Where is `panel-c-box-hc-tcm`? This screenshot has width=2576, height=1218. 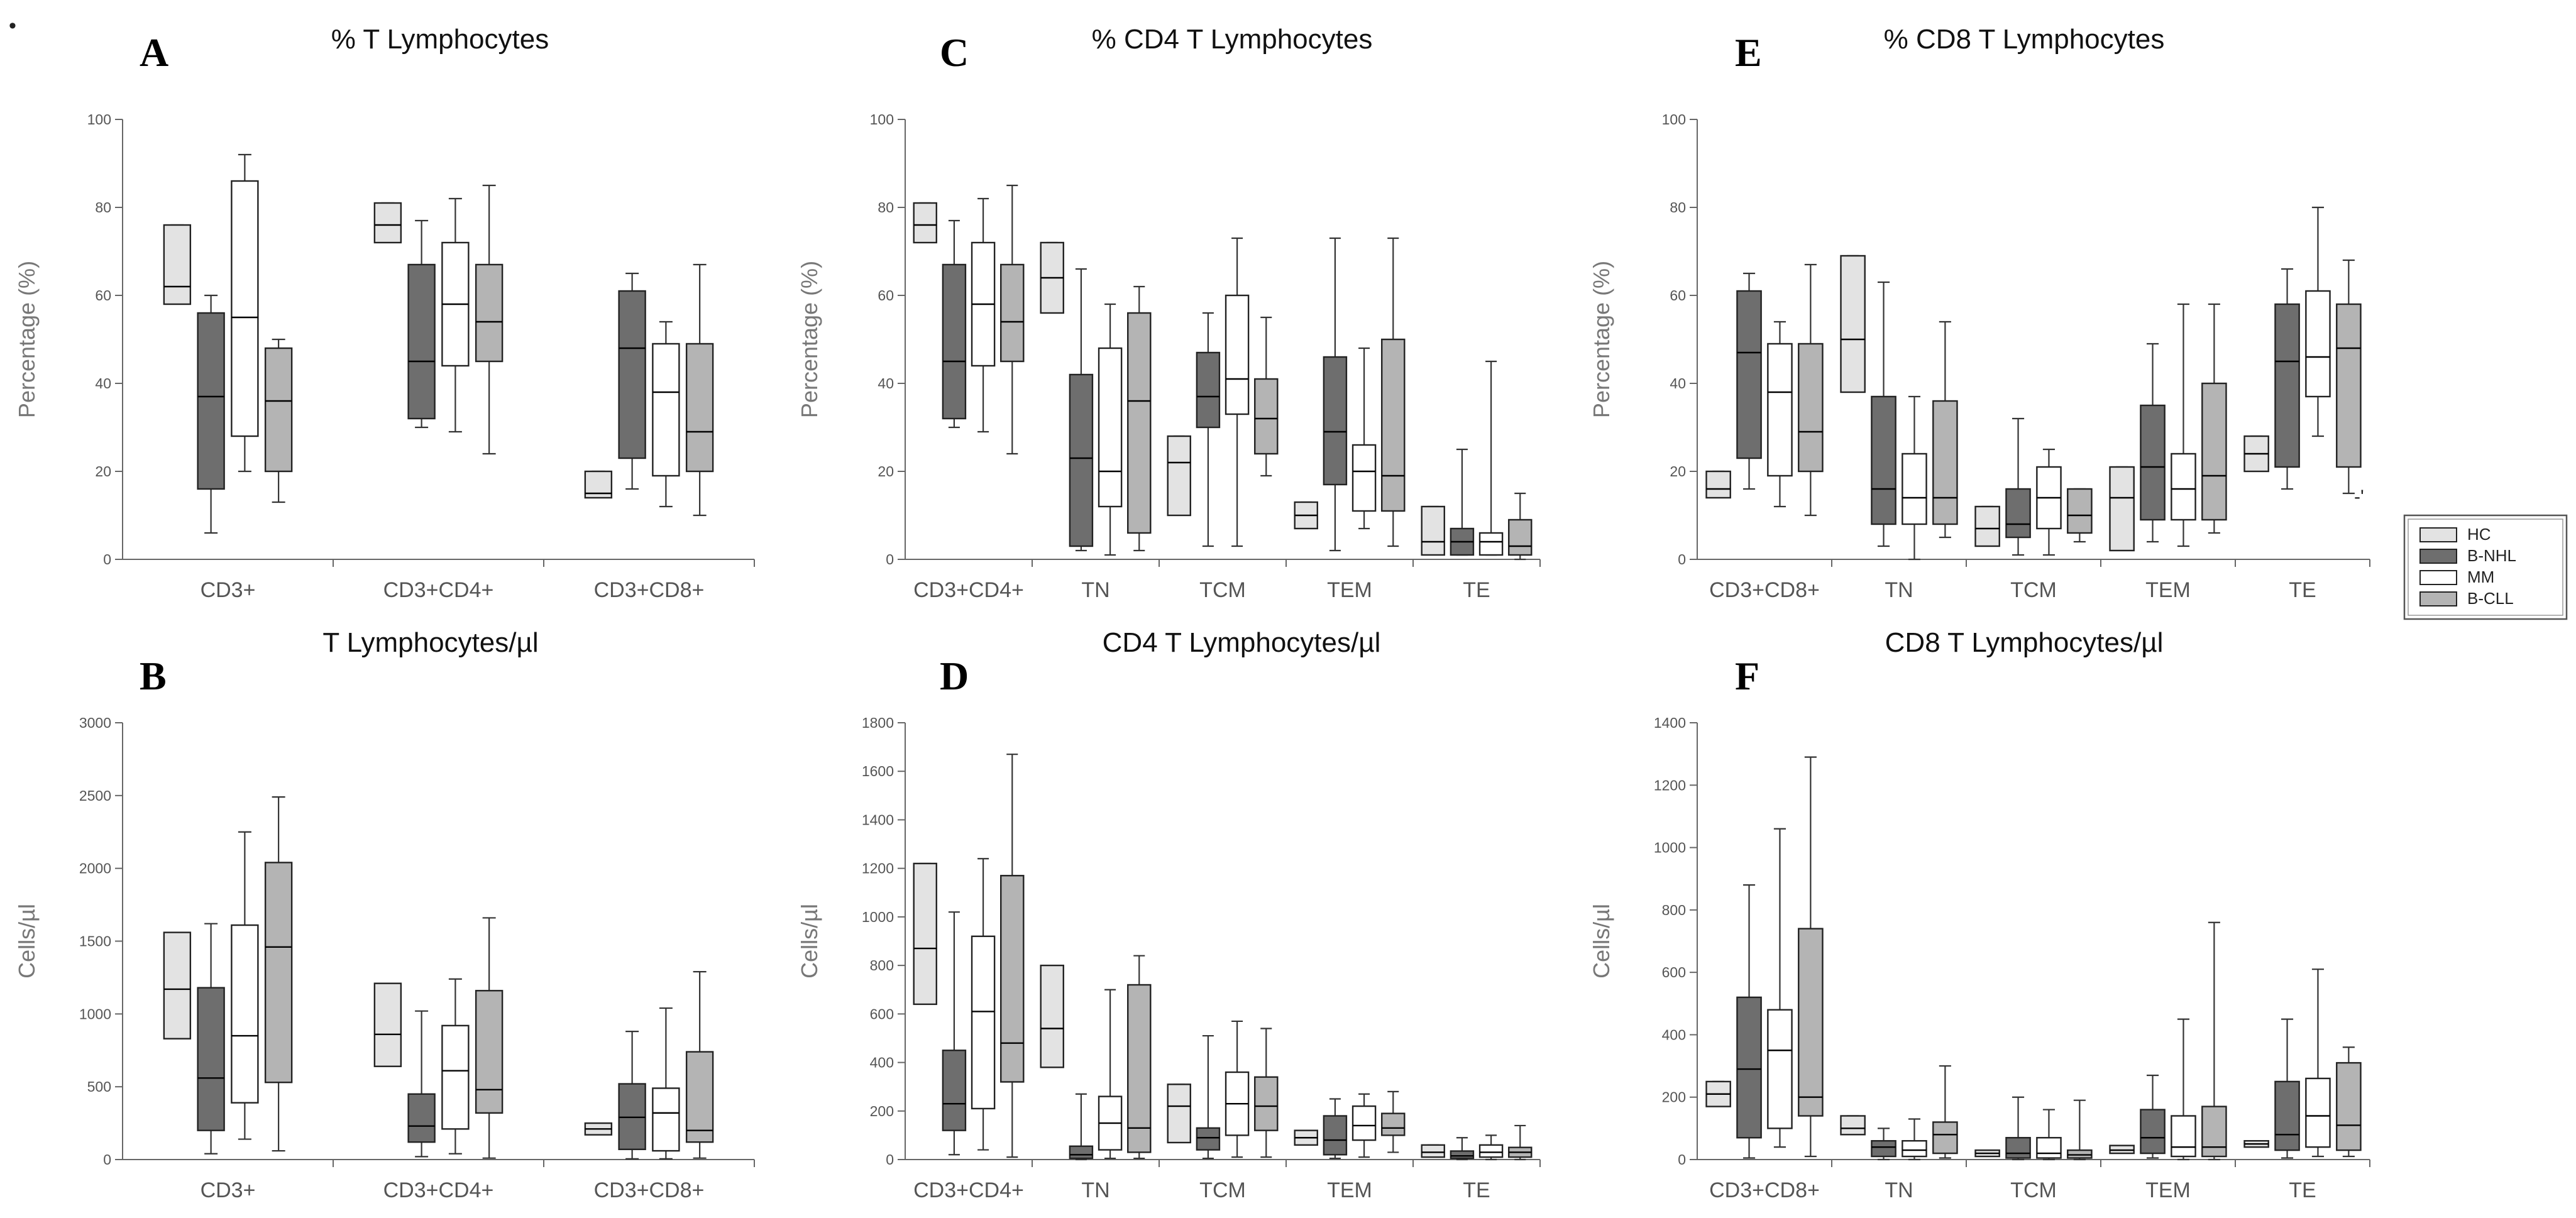 panel-c-box-hc-tcm is located at coordinates (1179, 476).